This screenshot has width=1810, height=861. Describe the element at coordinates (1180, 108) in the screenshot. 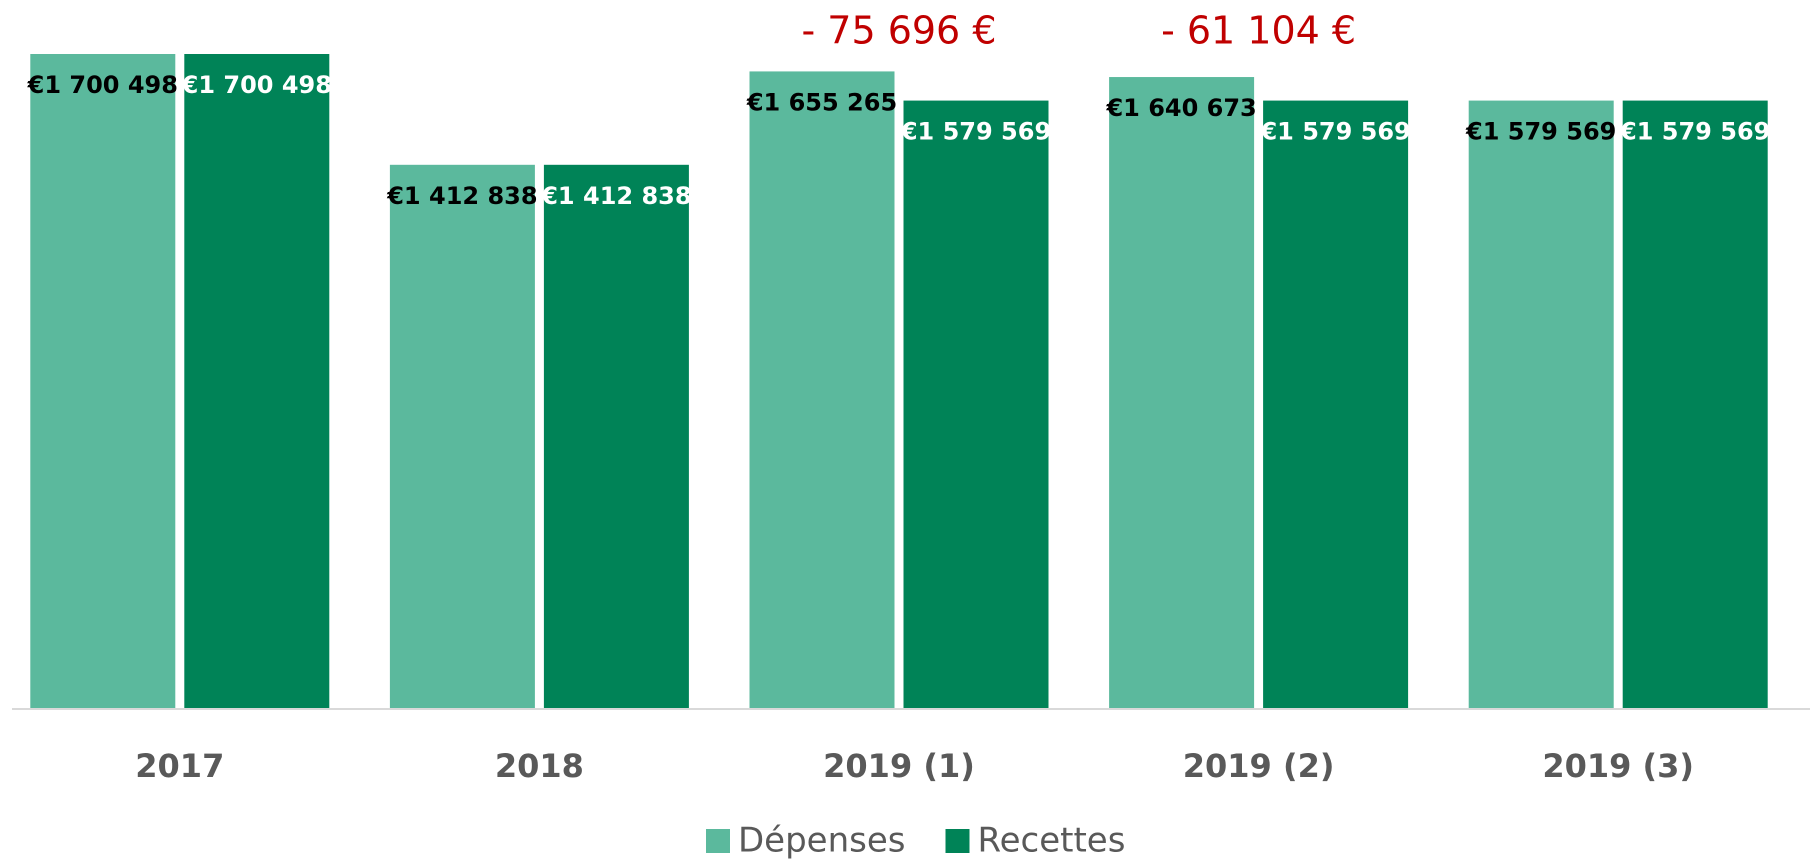

I see `value-label: €1 640 673` at that location.